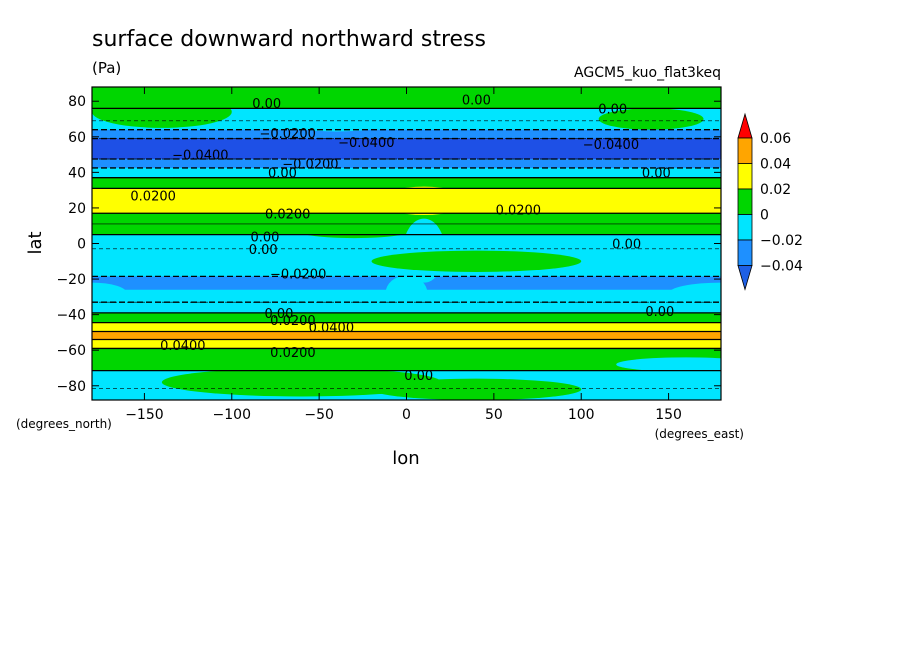  What do you see at coordinates (775, 165) in the screenshot?
I see `colorbar-label: 0.04` at bounding box center [775, 165].